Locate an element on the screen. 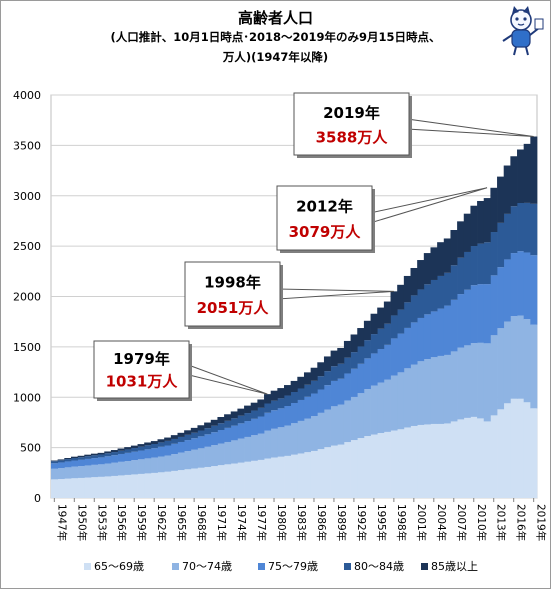  y-tick-label: 0 is located at coordinates (37, 498).